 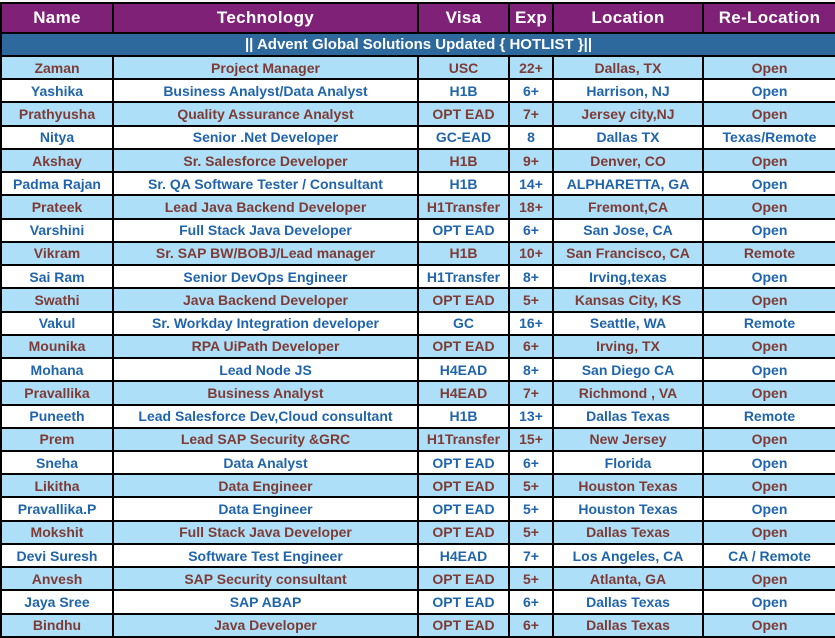 What do you see at coordinates (628, 370) in the screenshot?
I see `cell-location: San Diego CA` at bounding box center [628, 370].